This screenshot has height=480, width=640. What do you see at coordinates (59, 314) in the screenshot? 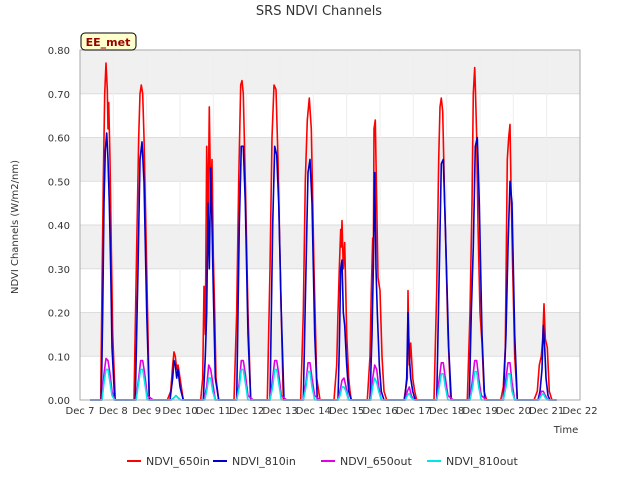
I see `y-tick-label: 0.20` at bounding box center [59, 314].